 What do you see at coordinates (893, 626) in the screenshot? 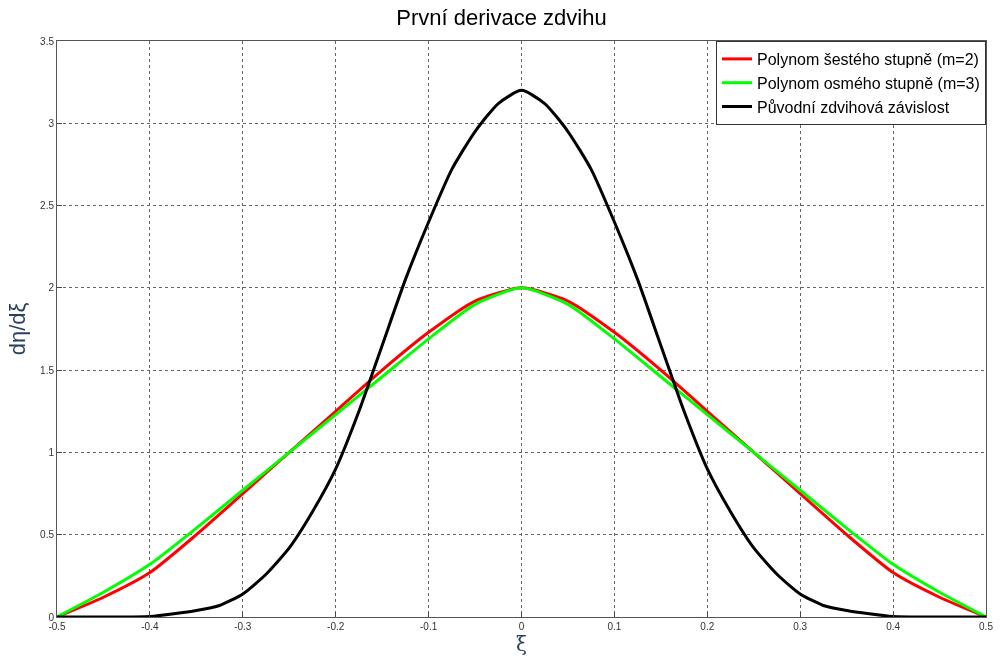
I see `x-tick-label: 0.4` at bounding box center [893, 626].